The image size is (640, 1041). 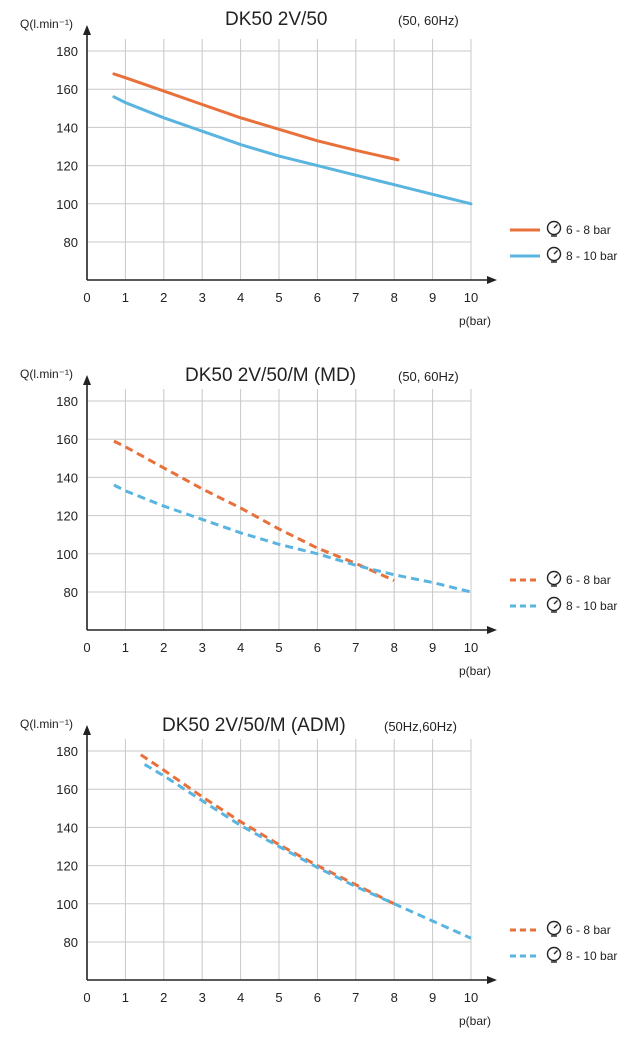 What do you see at coordinates (254, 725) in the screenshot?
I see `chart-title: DK50 2V/50/M (ADM)` at bounding box center [254, 725].